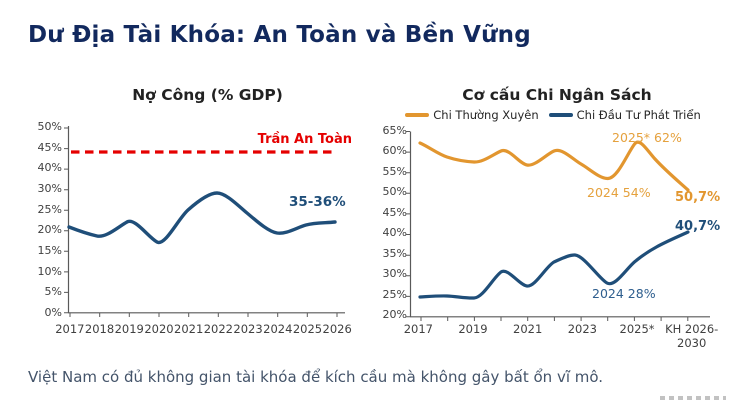  Describe the element at coordinates (218, 329) in the screenshot. I see `x-axis-tick-label: 2022` at that location.